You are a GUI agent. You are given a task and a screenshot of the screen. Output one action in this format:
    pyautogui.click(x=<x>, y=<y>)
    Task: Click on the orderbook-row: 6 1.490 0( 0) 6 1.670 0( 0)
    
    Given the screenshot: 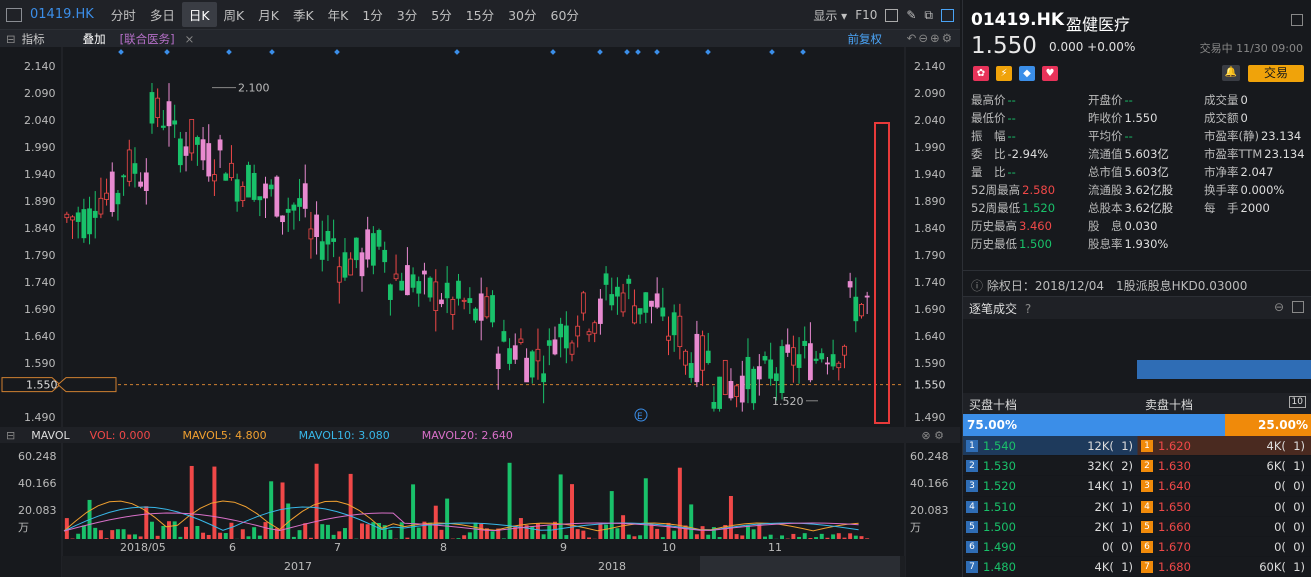 What is the action you would take?
    pyautogui.click(x=1137, y=547)
    